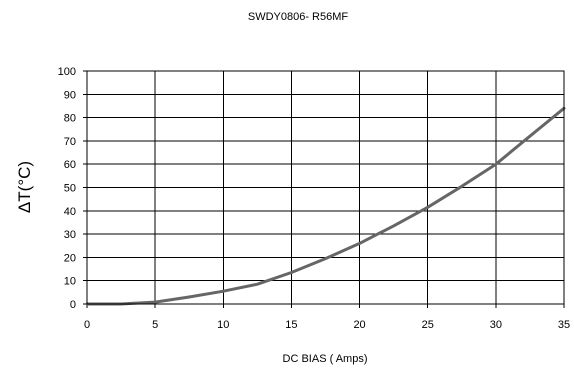 This screenshot has width=574, height=369. I want to click on x-tick-label: 30, so click(496, 325).